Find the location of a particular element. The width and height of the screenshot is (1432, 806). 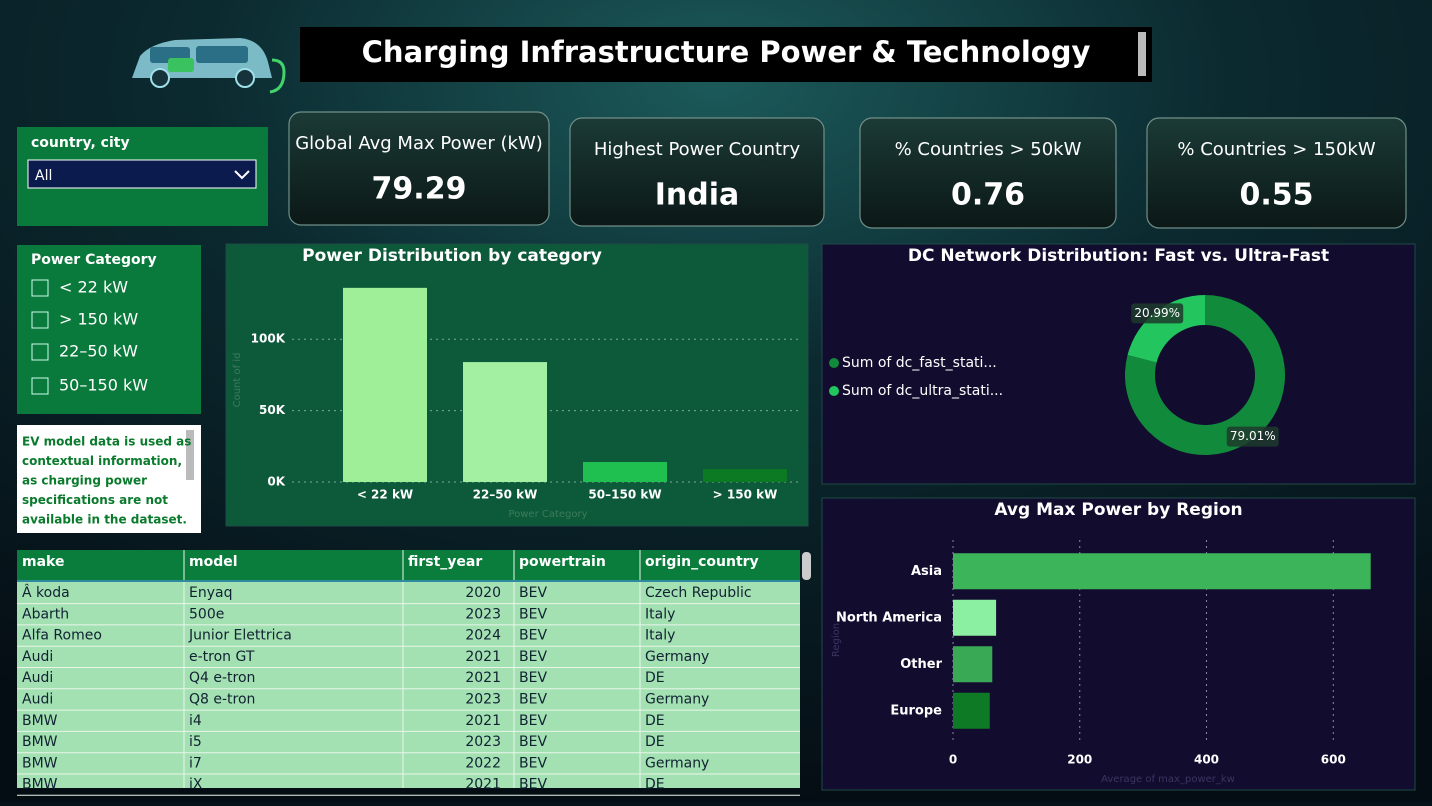

slicer-option: > 150 kW is located at coordinates (98, 319).